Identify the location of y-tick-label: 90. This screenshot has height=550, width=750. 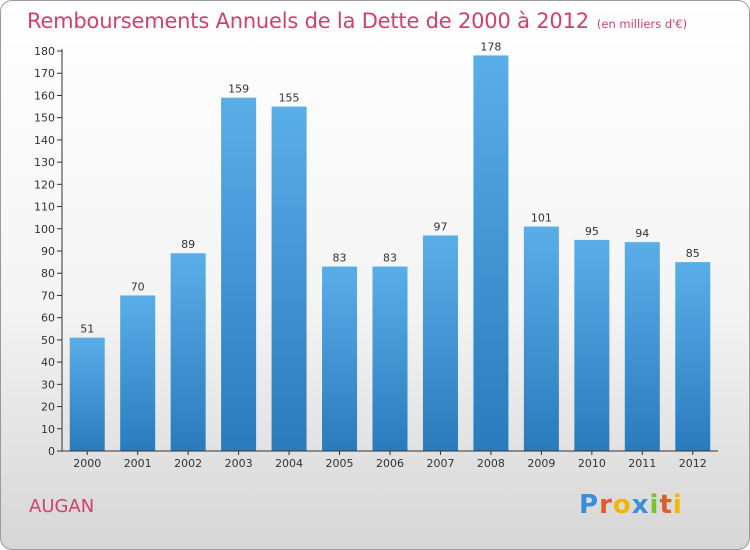
(48, 251).